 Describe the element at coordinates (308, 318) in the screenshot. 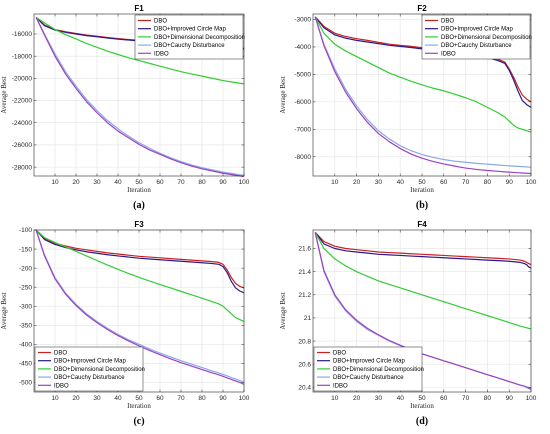

I see `y-tick-label: 21` at that location.